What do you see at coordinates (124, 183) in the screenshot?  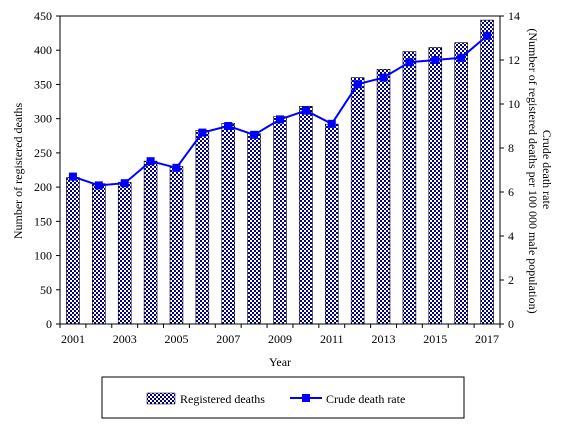 I see `rate-marker-2003` at bounding box center [124, 183].